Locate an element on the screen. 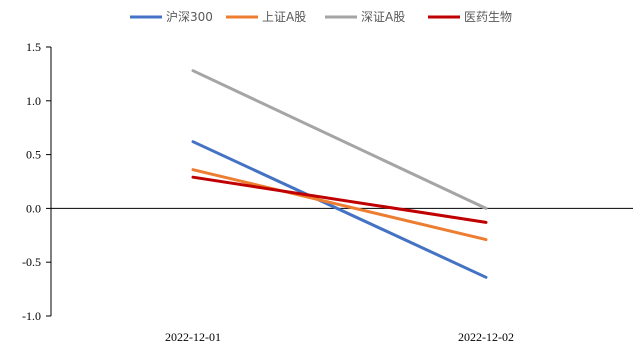 The height and width of the screenshot is (345, 637). legend-label: 上证A股 is located at coordinates (284, 17).